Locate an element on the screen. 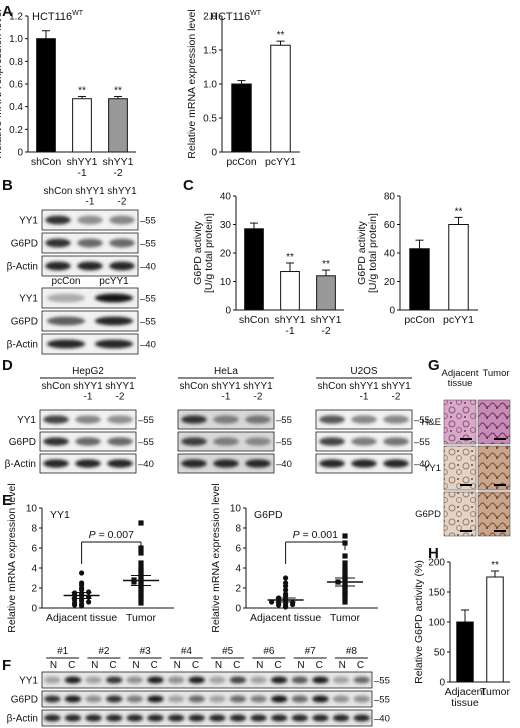  y-tick-label: 200 is located at coordinates (436, 563).